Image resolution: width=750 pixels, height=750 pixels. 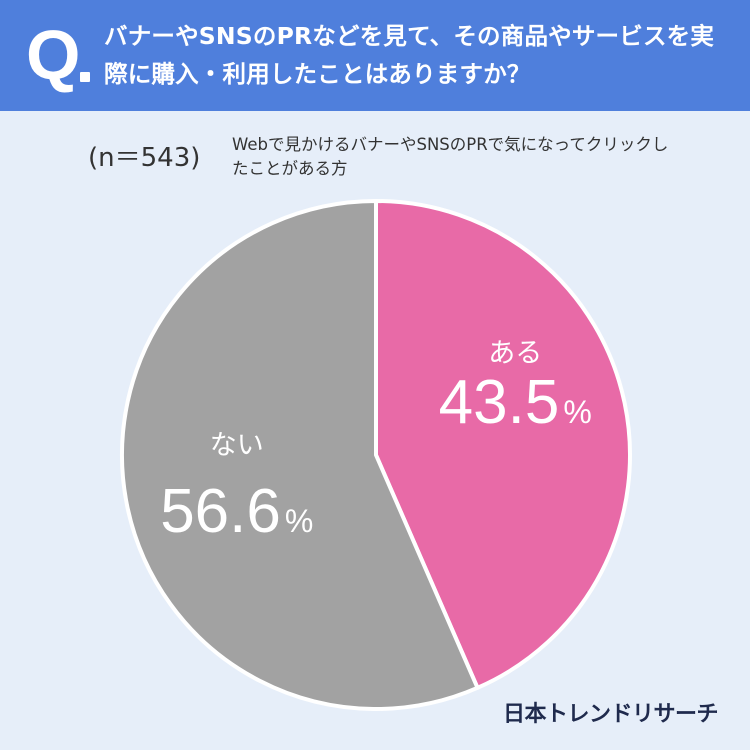 I want to click on slice-label-0: ある, so click(x=515, y=353).